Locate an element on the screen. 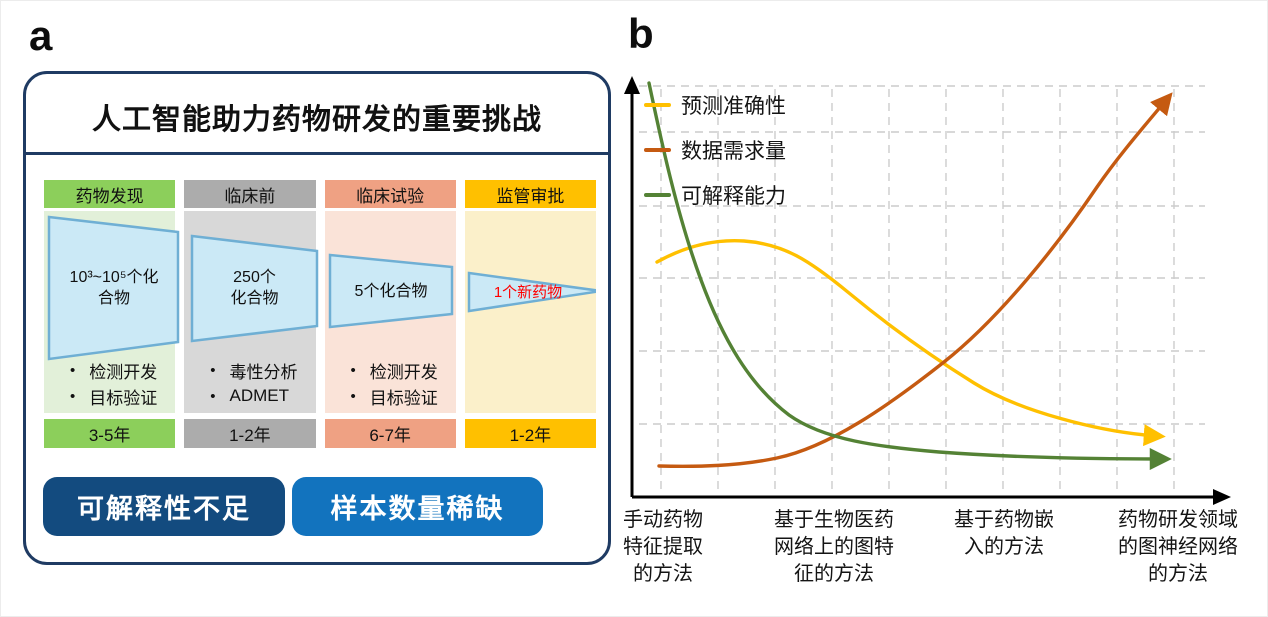 The width and height of the screenshot is (1268, 617). legend-label: 可解释能力 is located at coordinates (733, 196).